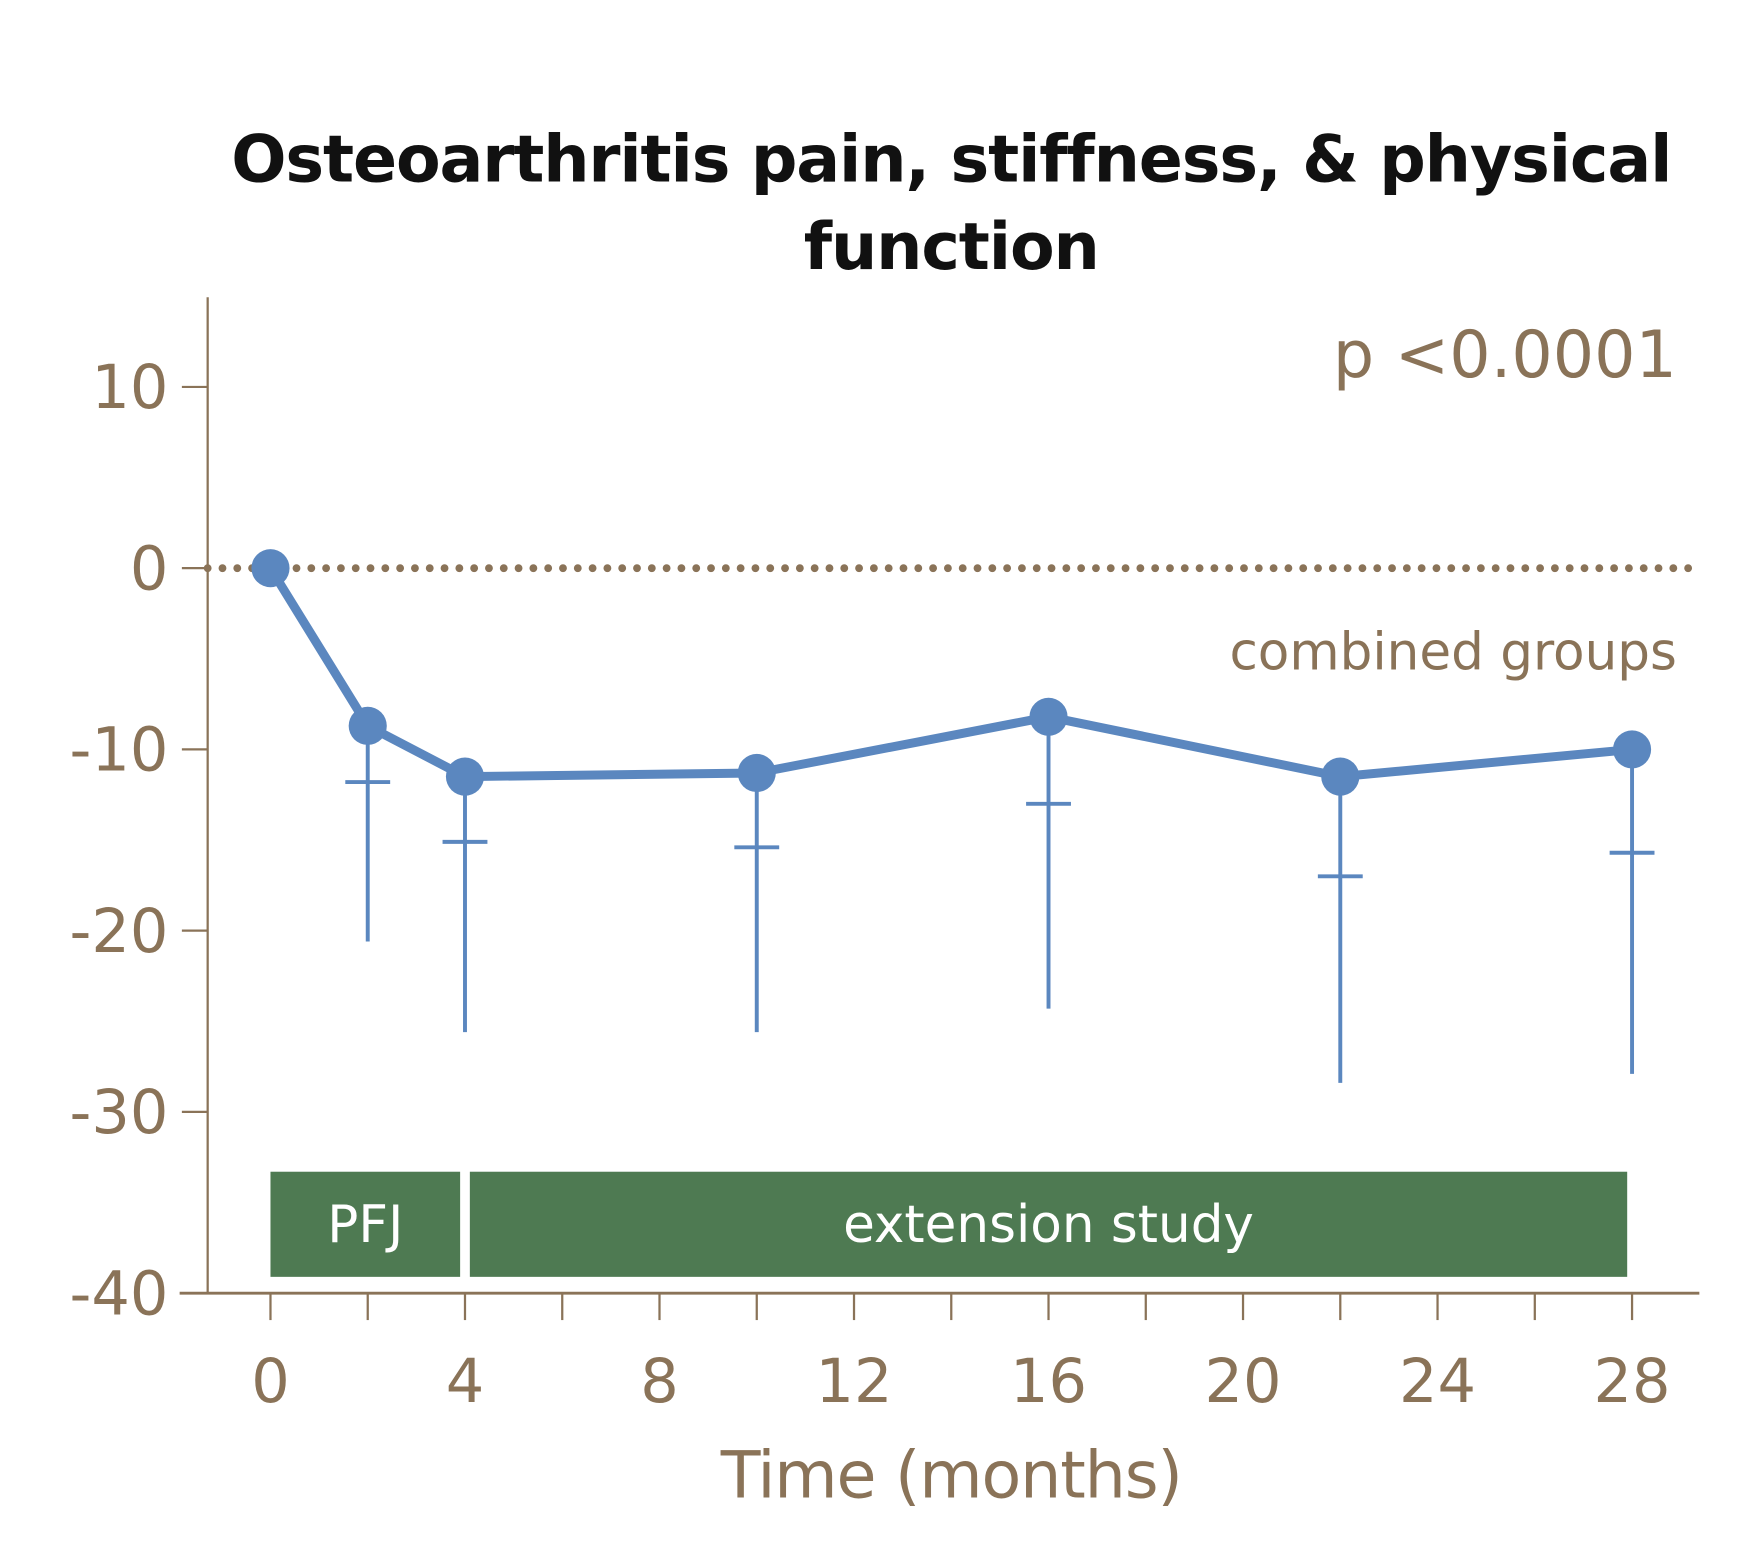  Describe the element at coordinates (1437, 1382) in the screenshot. I see `x-tick-label: 24` at that location.